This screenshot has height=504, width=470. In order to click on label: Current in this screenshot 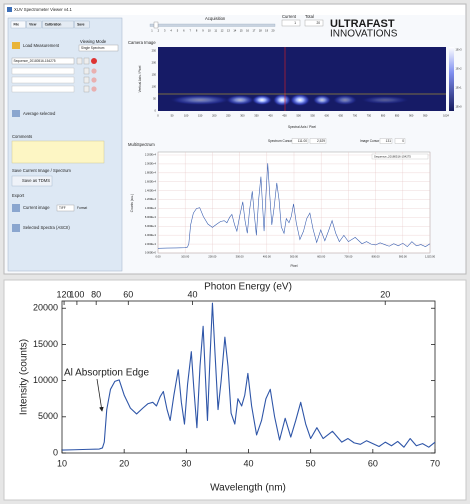, I will do `click(289, 16)`.